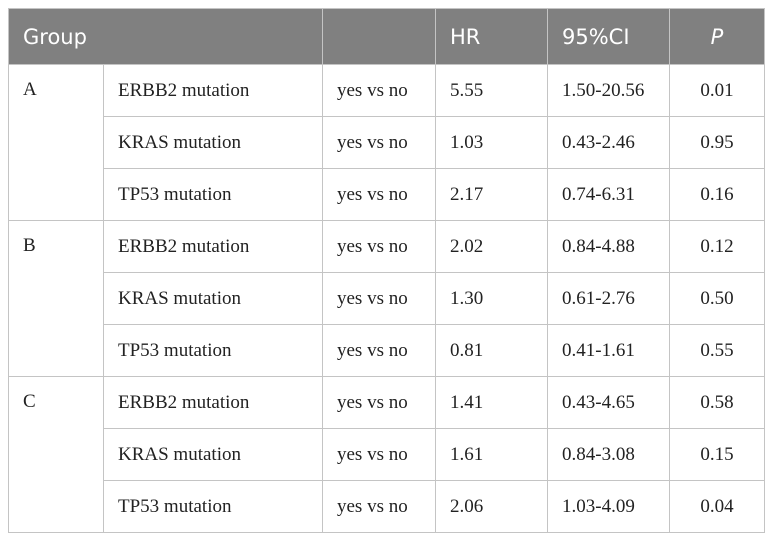 This screenshot has width=772, height=541. Describe the element at coordinates (491, 454) in the screenshot. I see `hr-cell: 1.61` at that location.